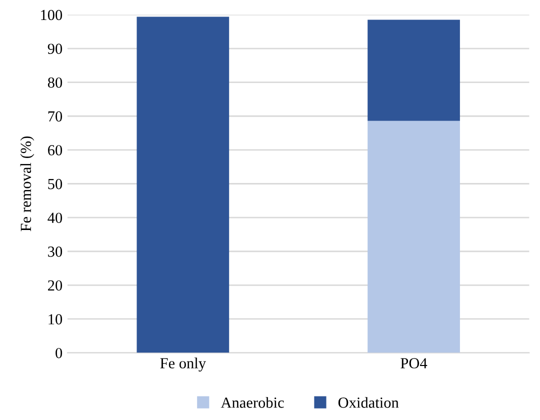 This screenshot has height=420, width=540. I want to click on x-tick-label: PO4, so click(414, 363).